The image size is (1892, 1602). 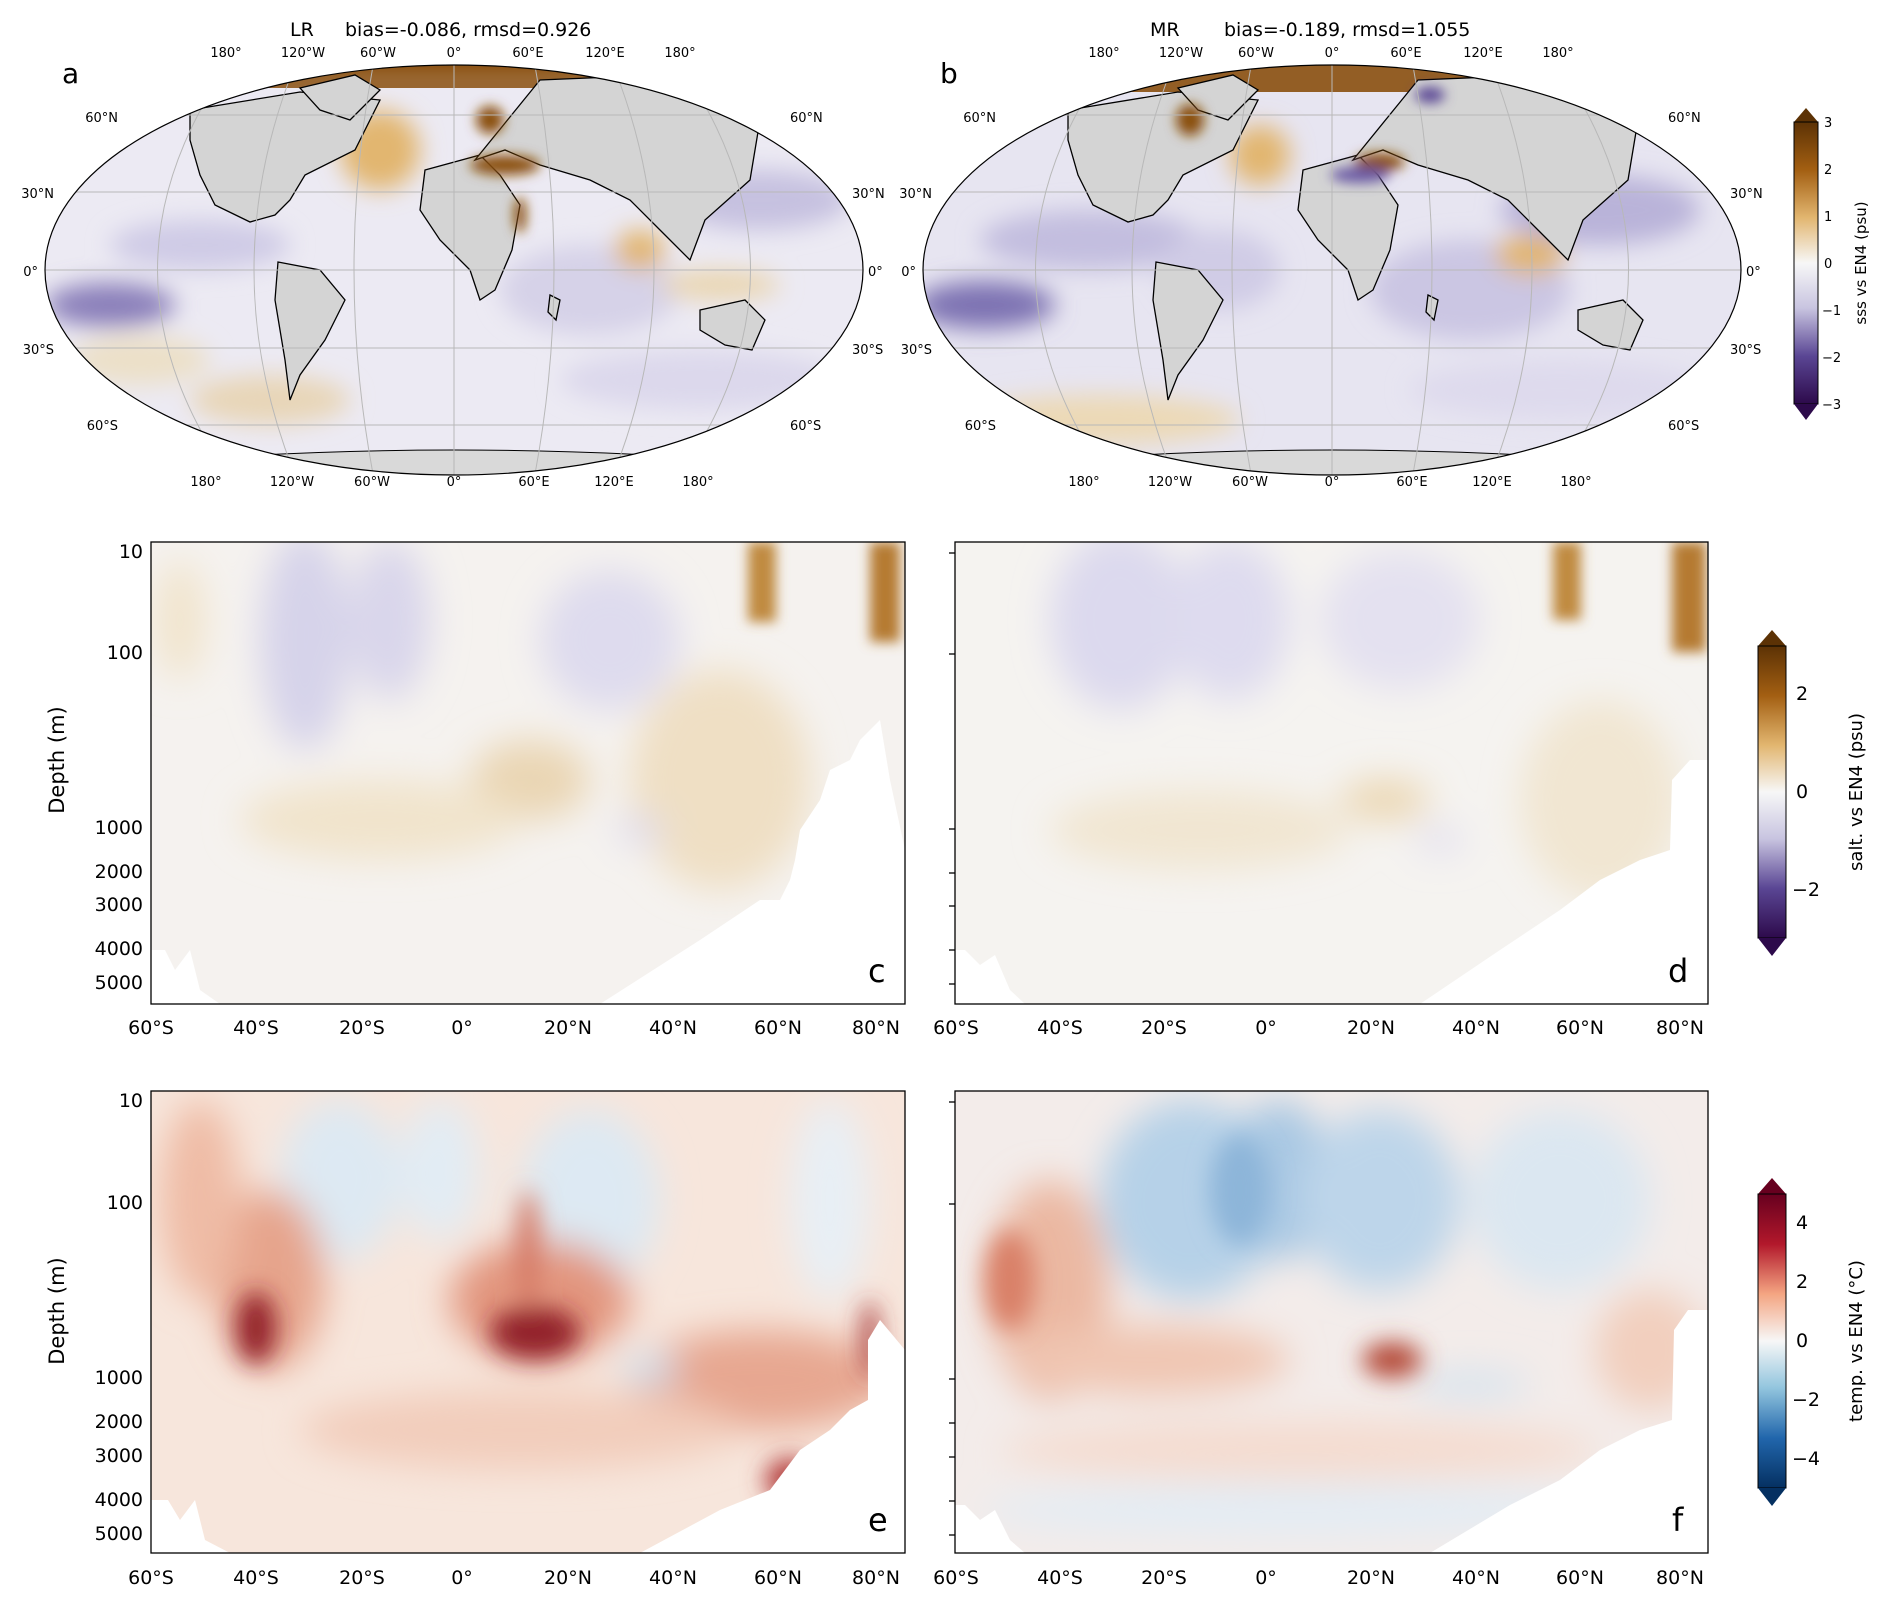 What do you see at coordinates (1828, 123) in the screenshot?
I see `cb-tick: 3` at bounding box center [1828, 123].